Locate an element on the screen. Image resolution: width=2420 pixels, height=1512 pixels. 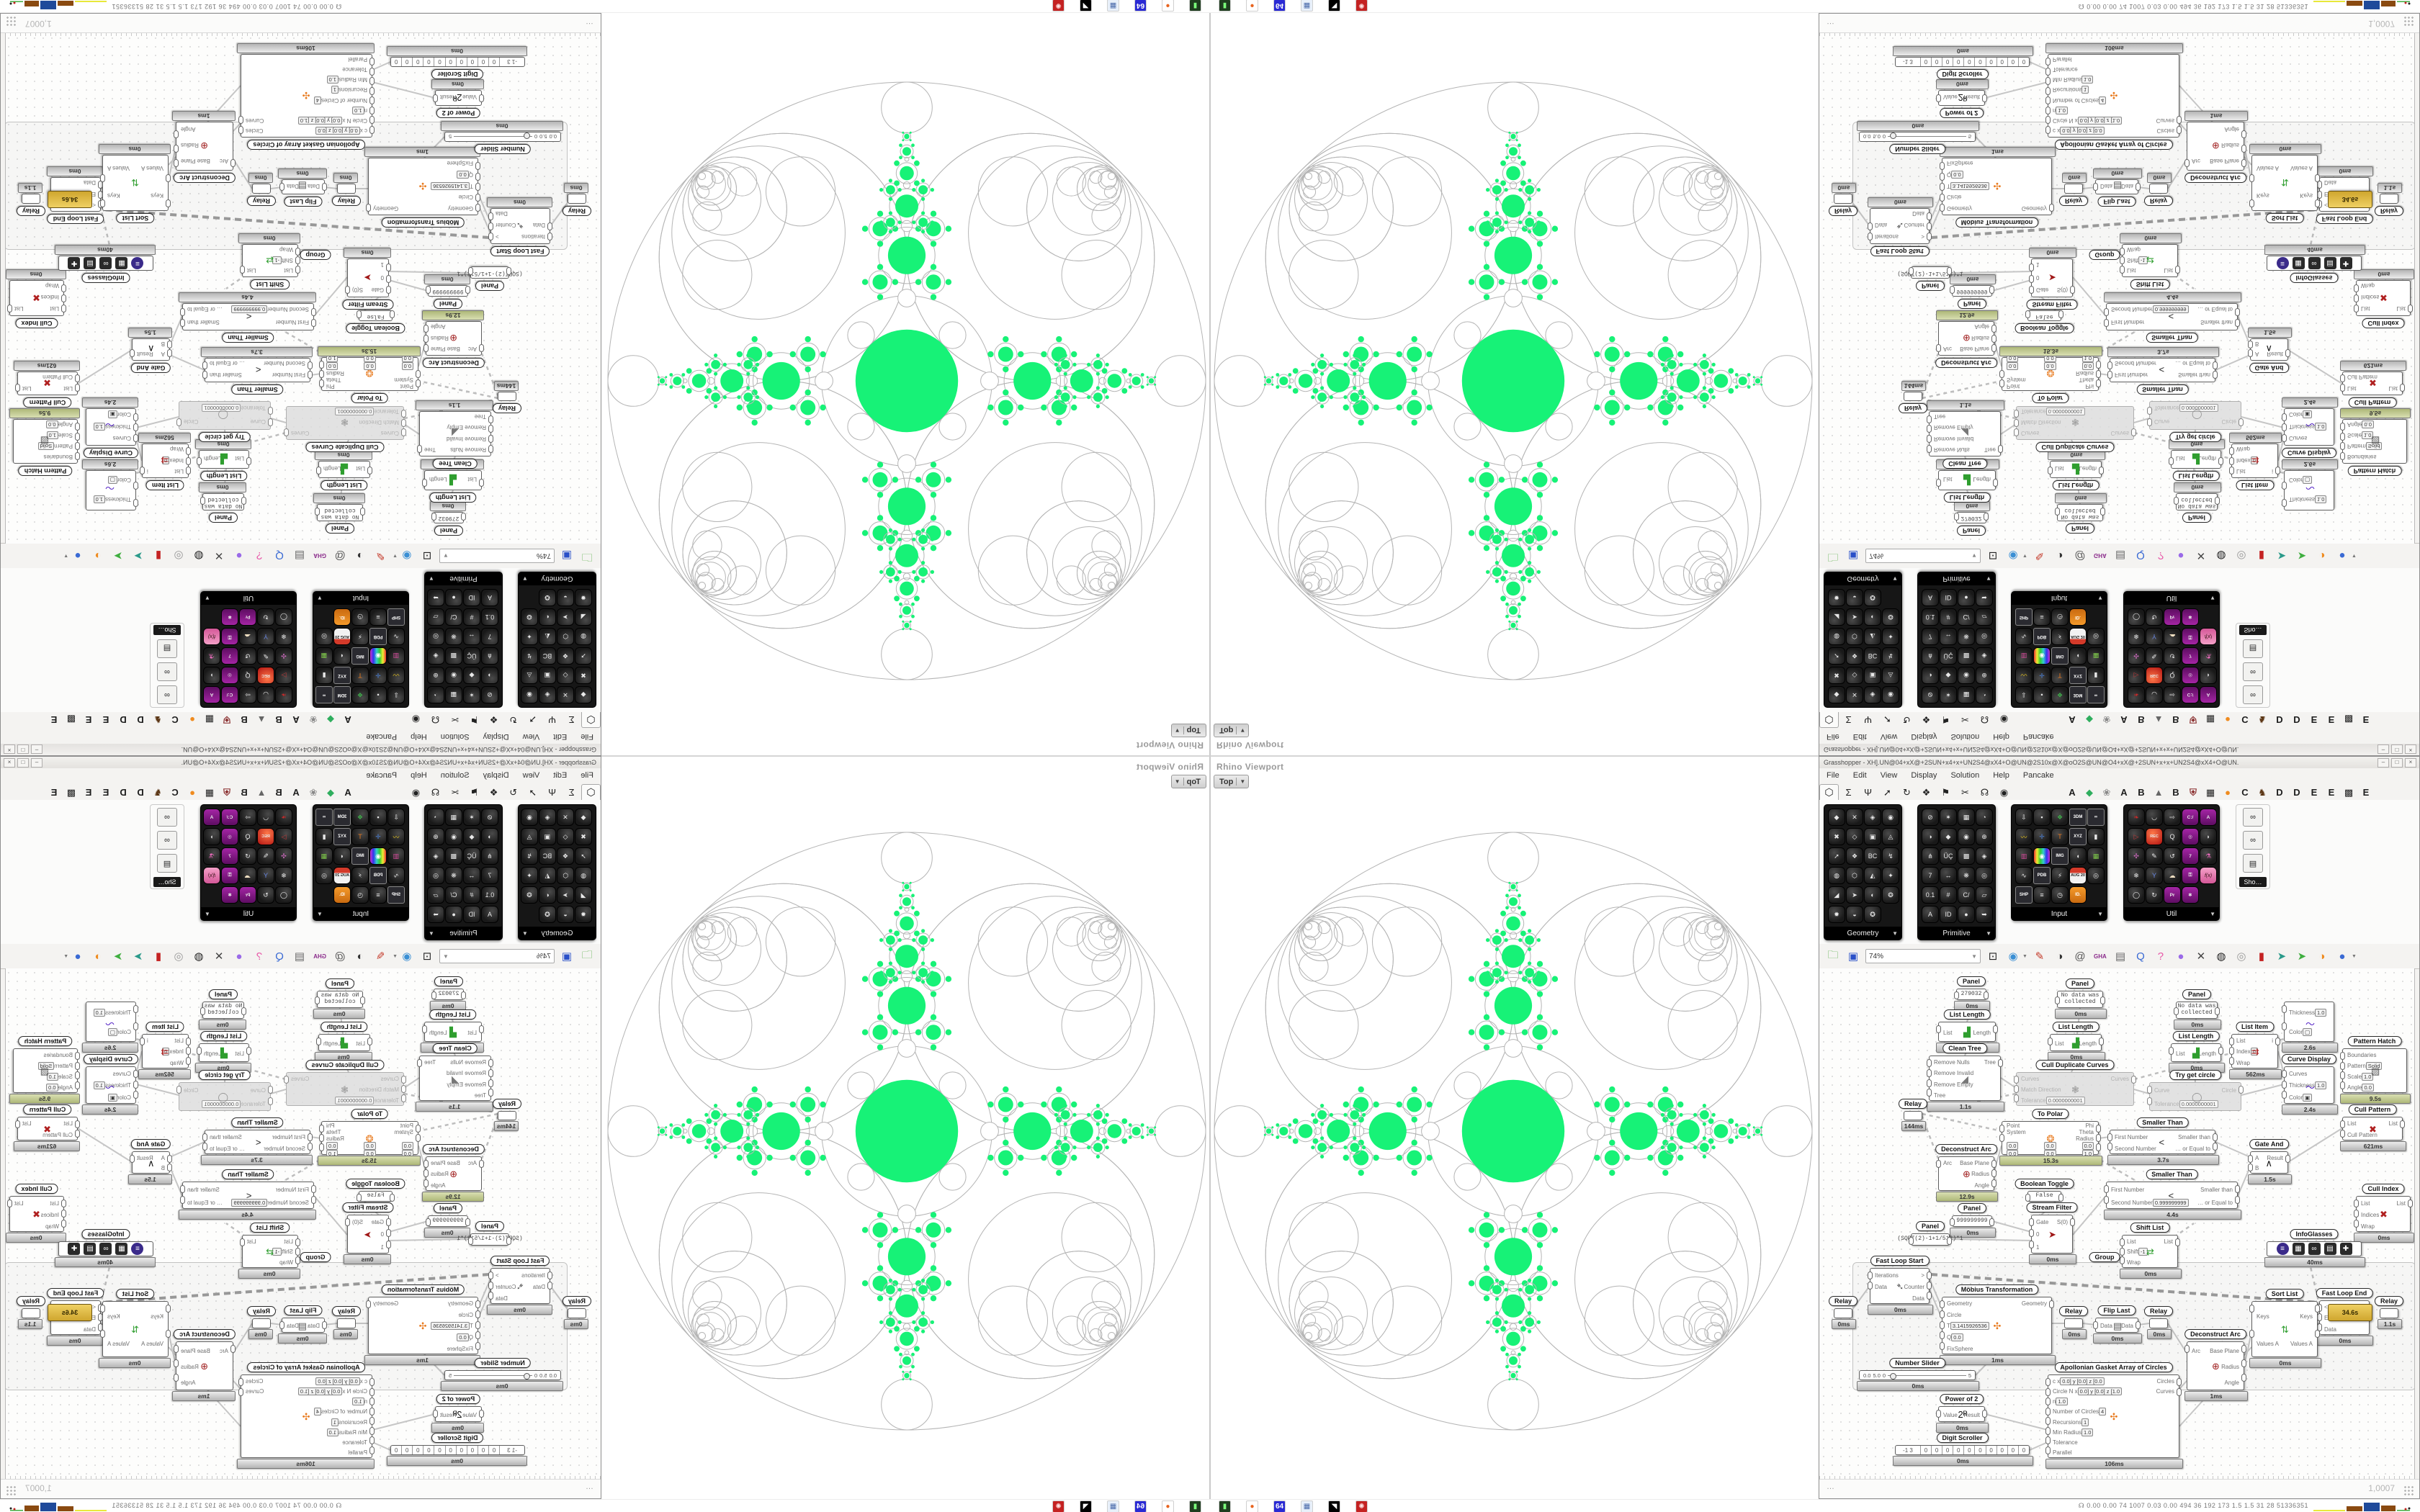
slider-knob is located at coordinates (1894, 1376).